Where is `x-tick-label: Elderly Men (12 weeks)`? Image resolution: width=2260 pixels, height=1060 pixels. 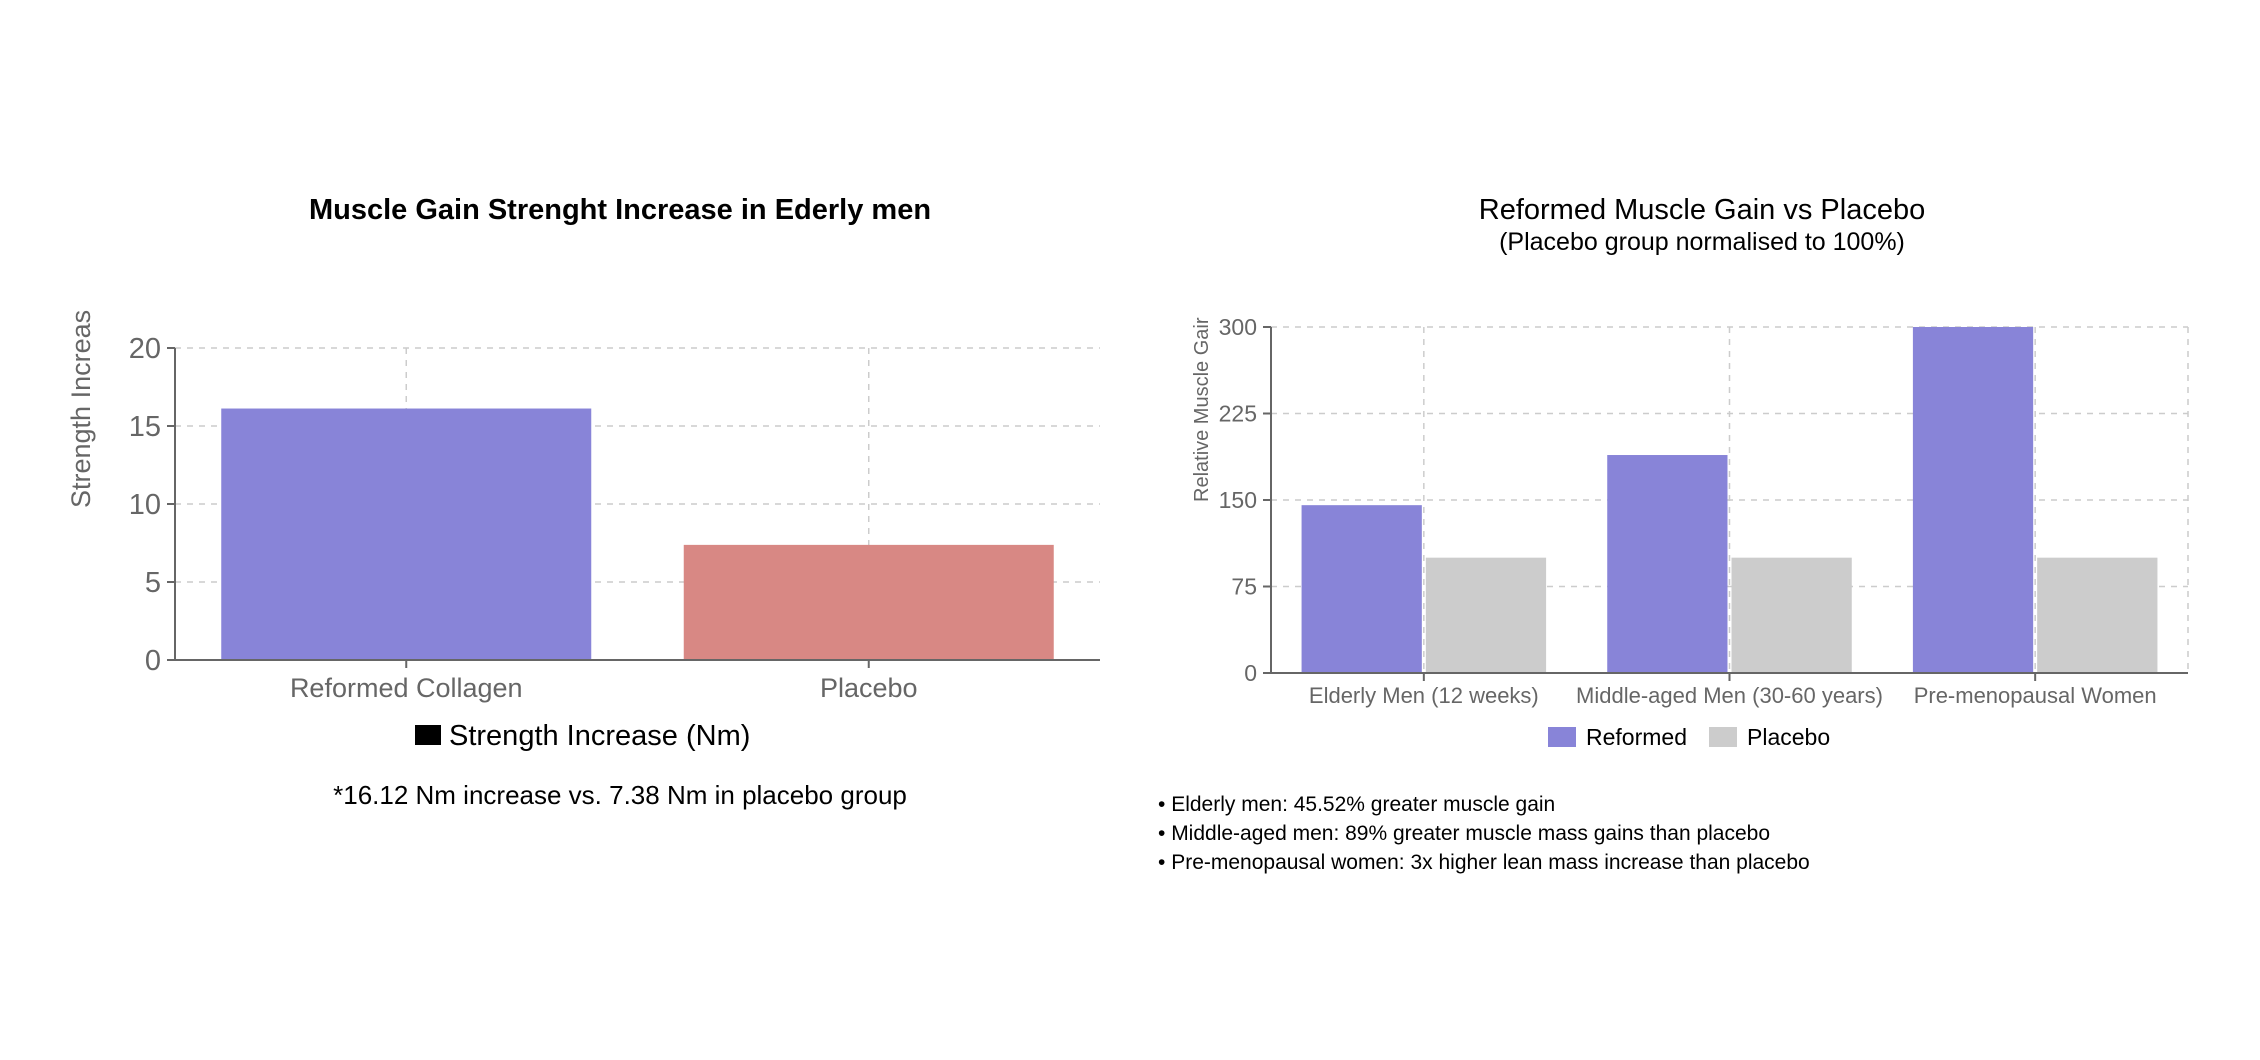 x-tick-label: Elderly Men (12 weeks) is located at coordinates (1424, 695).